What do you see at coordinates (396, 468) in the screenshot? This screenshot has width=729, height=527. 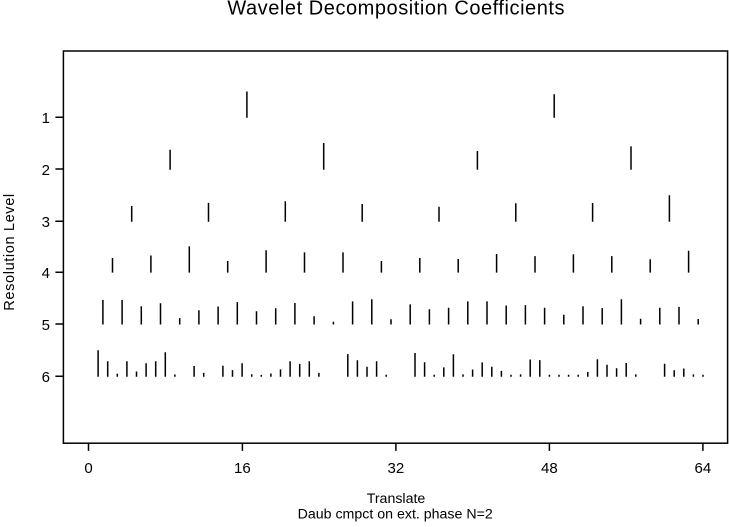 I see `svg-text: 32` at bounding box center [396, 468].